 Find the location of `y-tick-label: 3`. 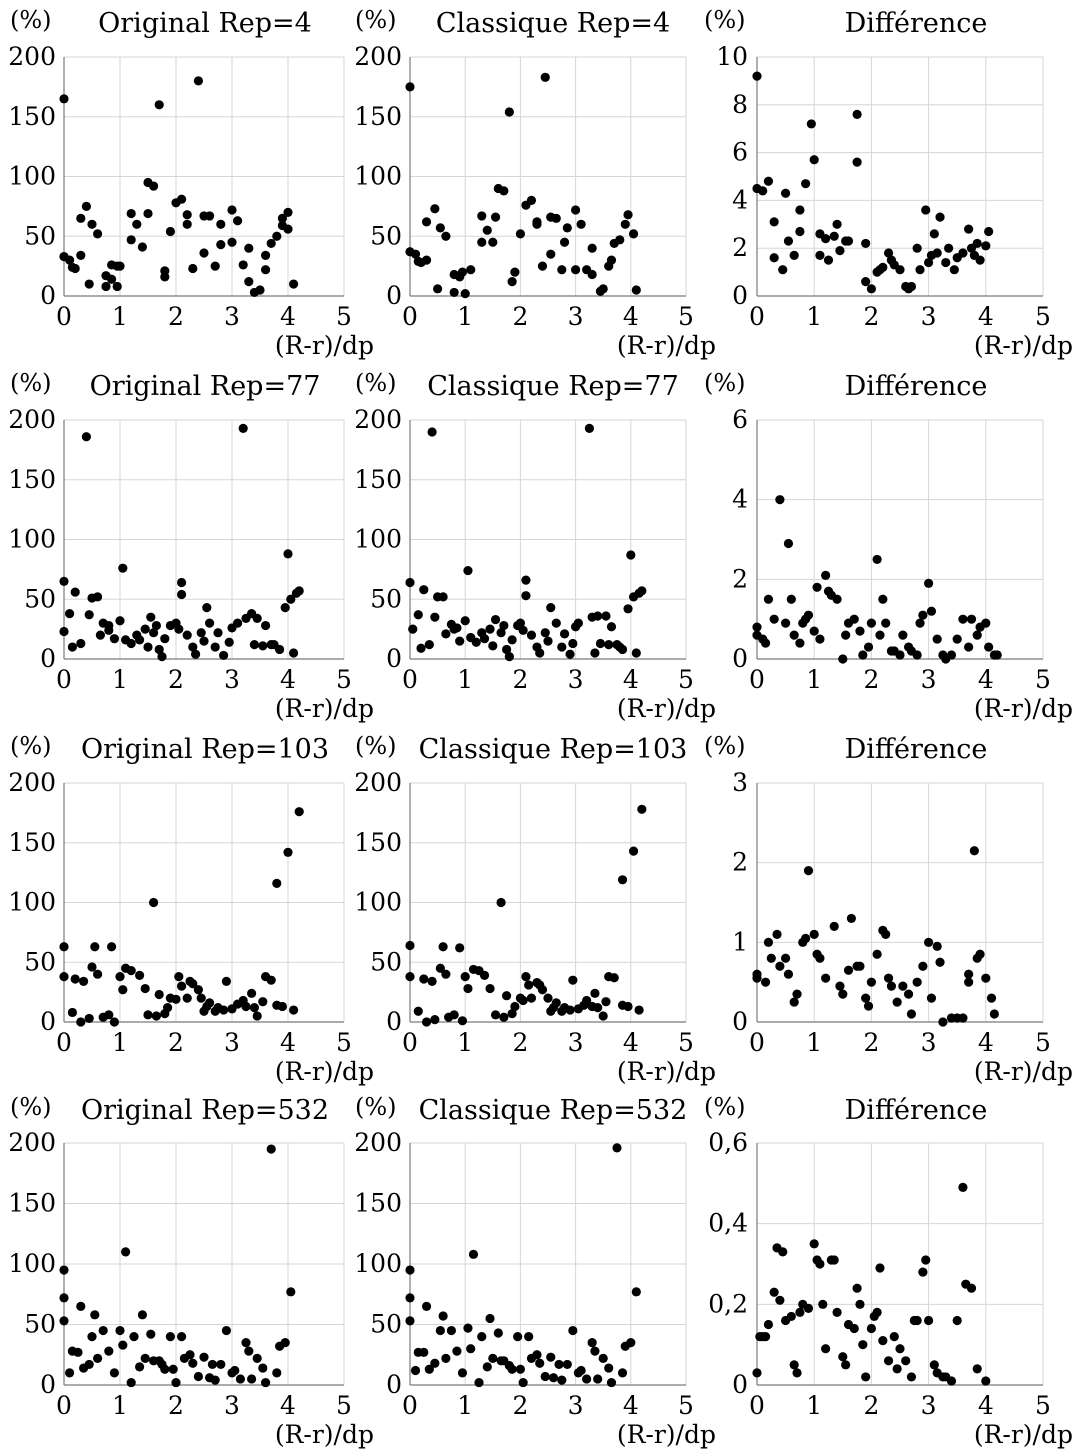

y-tick-label: 3 is located at coordinates (740, 782).